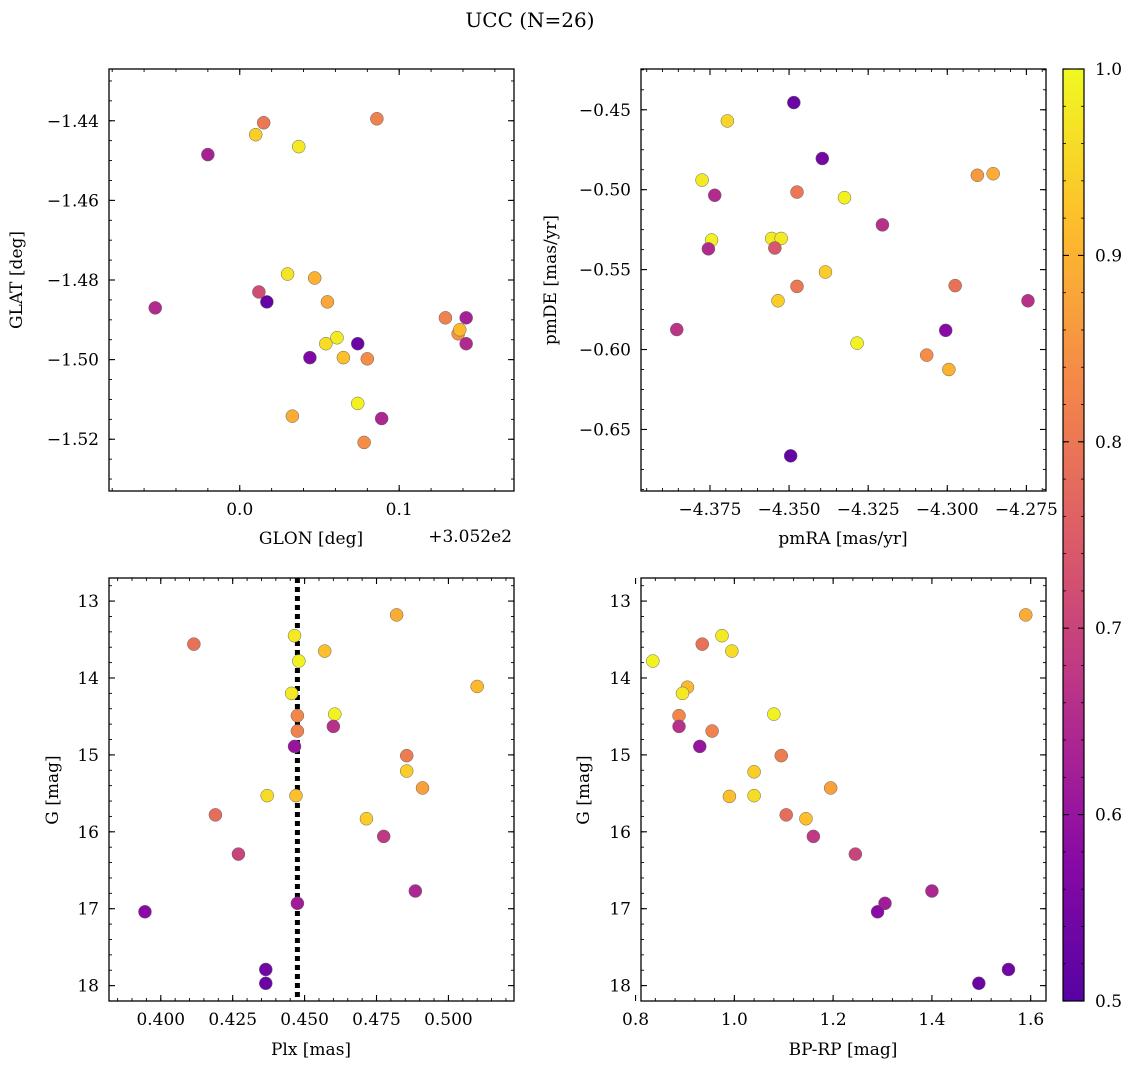  What do you see at coordinates (620, 602) in the screenshot?
I see `y-tick-label: 13` at bounding box center [620, 602].